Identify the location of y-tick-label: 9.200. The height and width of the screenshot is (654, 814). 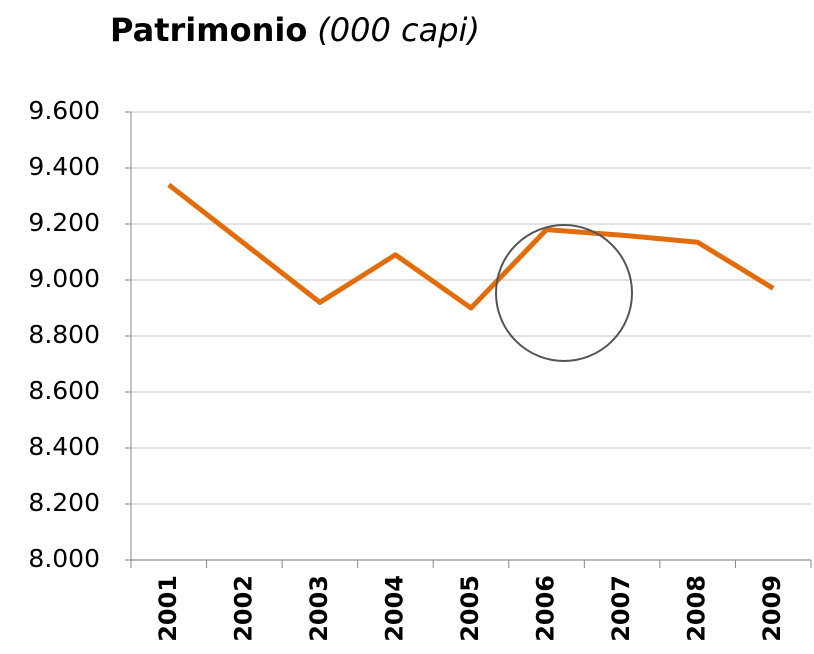
(64, 222).